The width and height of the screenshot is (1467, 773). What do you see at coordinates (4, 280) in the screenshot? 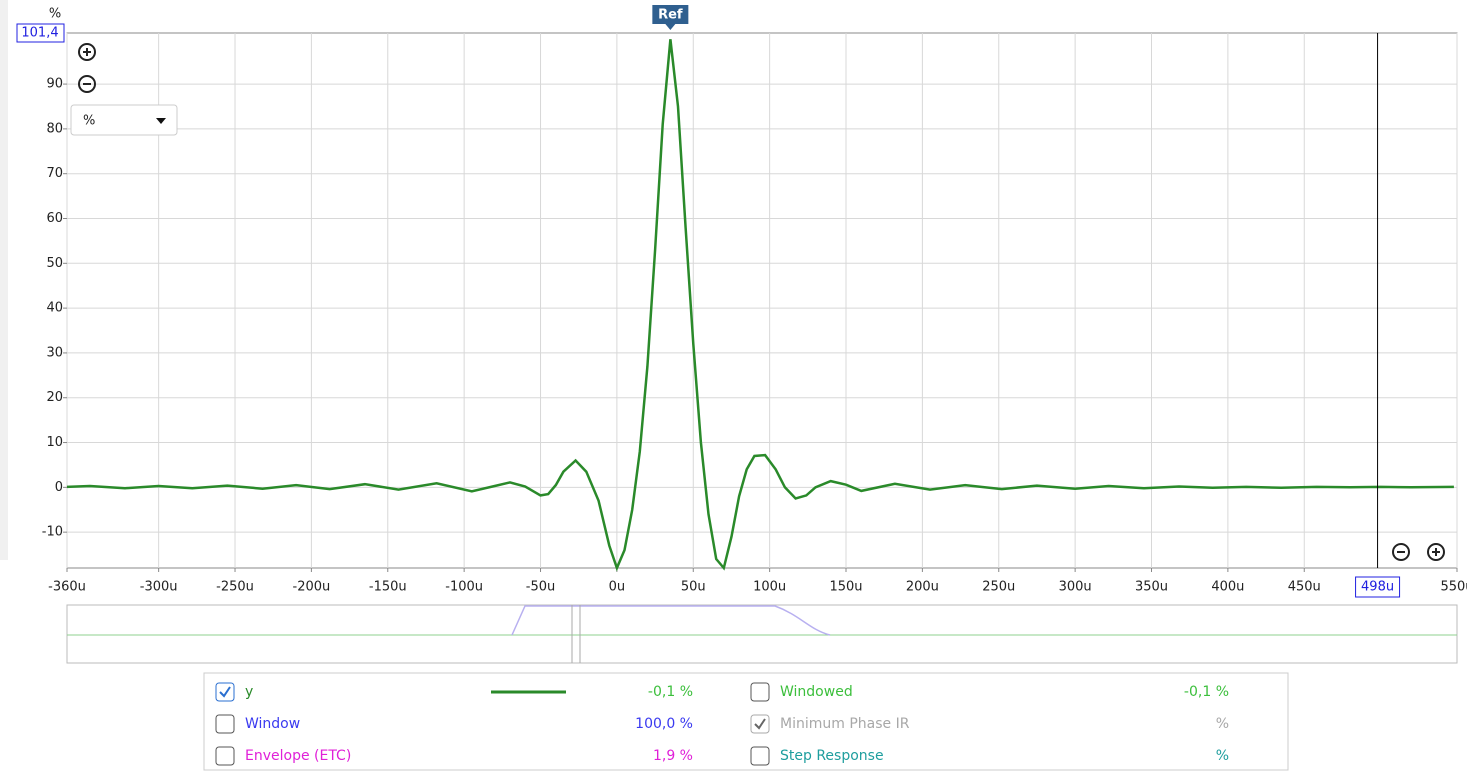
I see `side-strip` at bounding box center [4, 280].